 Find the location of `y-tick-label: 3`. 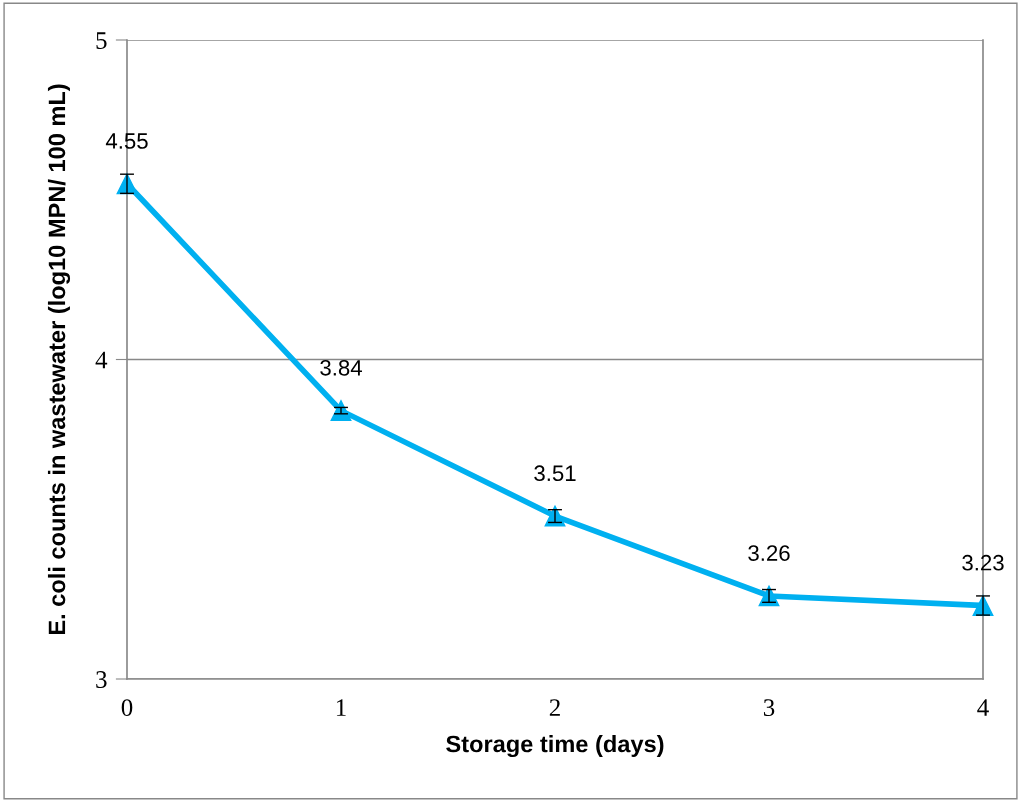

y-tick-label: 3 is located at coordinates (101, 679).